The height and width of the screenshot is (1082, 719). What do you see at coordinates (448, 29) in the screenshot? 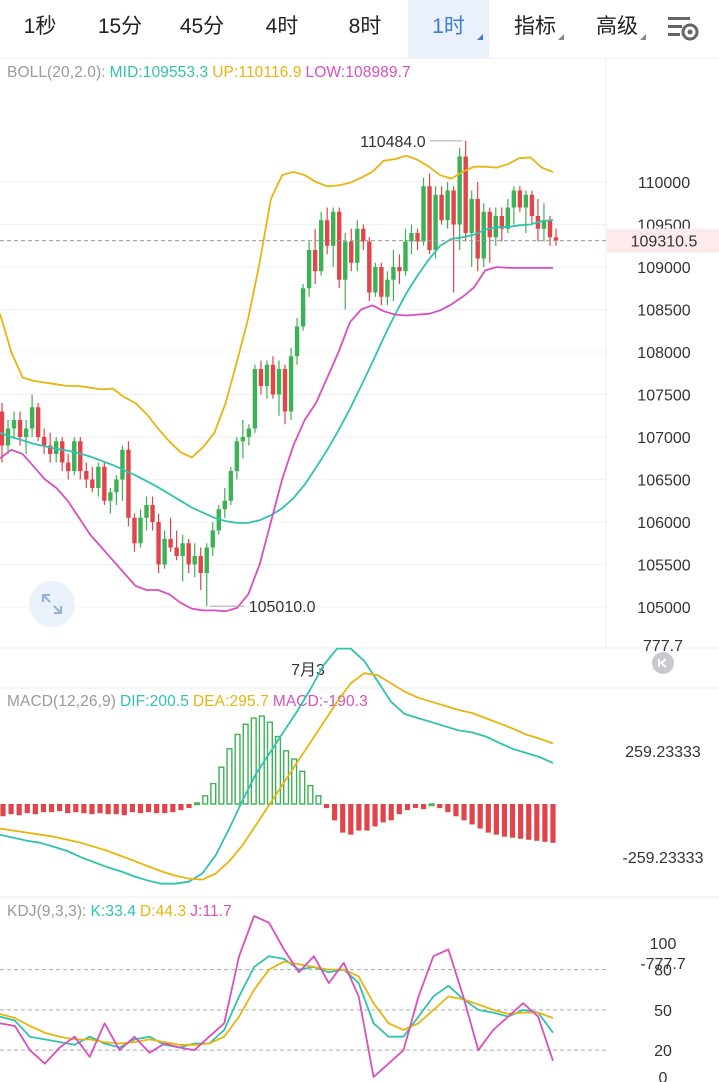
I see `tab-1h: 1时` at bounding box center [448, 29].